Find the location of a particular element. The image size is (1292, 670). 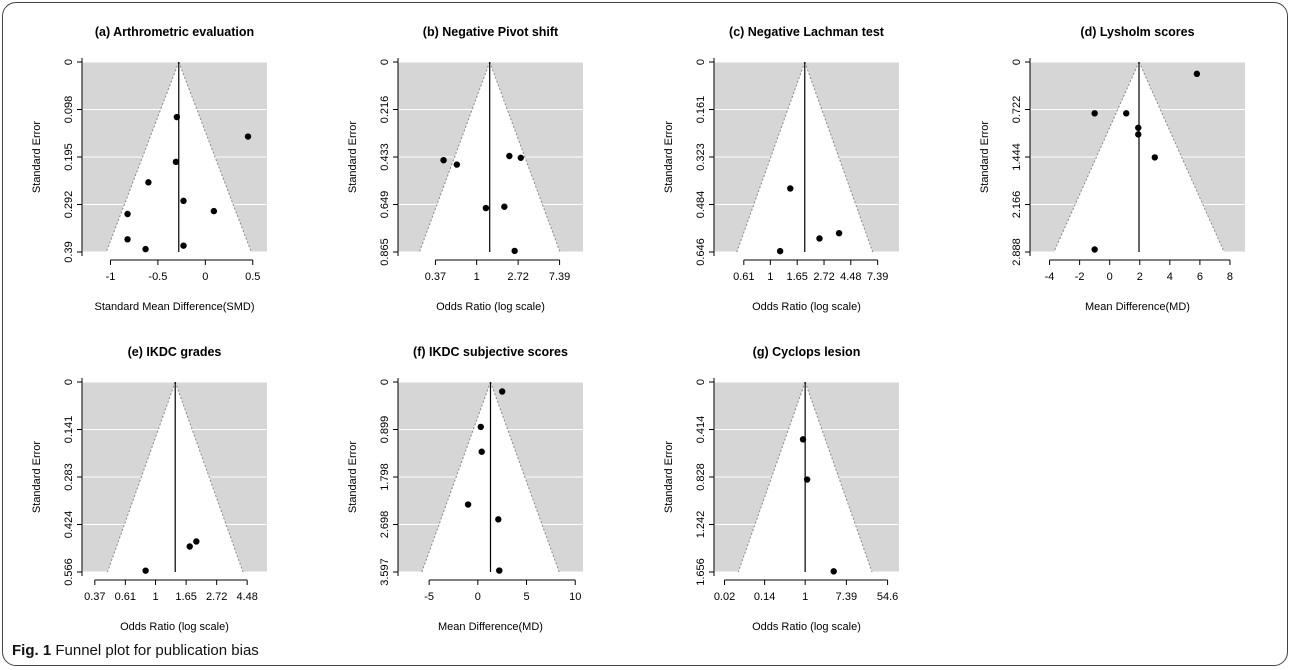

panel-e-x-axis-label: Odds Ratio (log scale) is located at coordinates (174, 627).